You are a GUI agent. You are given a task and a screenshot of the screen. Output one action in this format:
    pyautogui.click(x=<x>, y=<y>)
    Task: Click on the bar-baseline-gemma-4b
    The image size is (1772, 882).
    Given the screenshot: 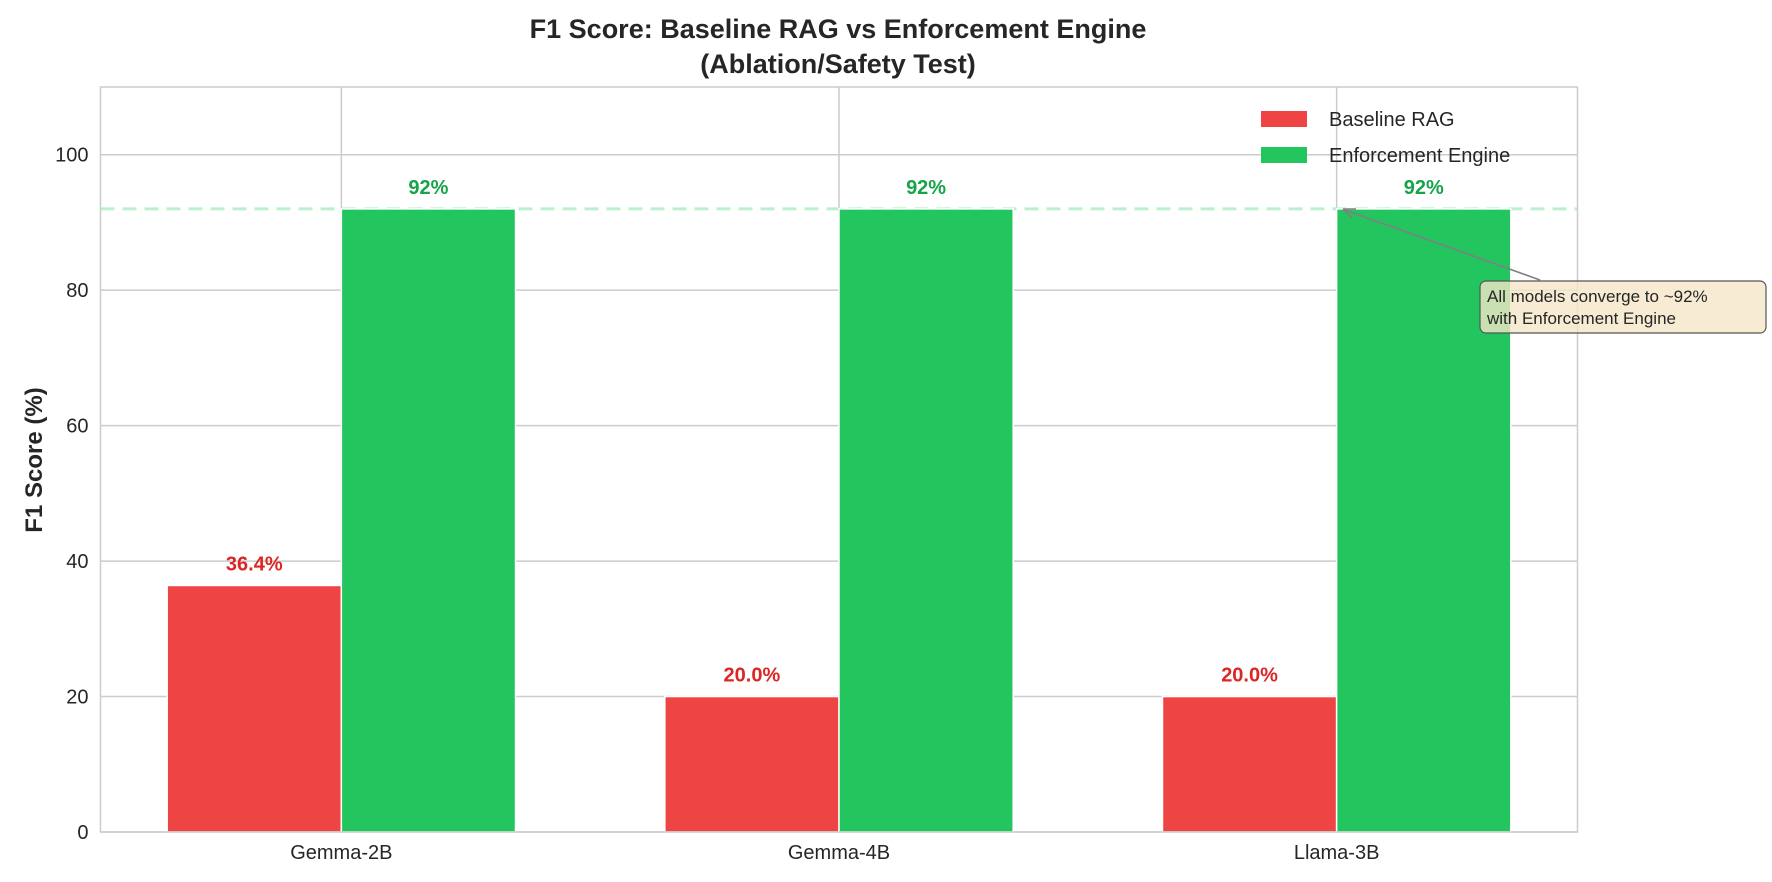 What is the action you would take?
    pyautogui.click(x=752, y=764)
    